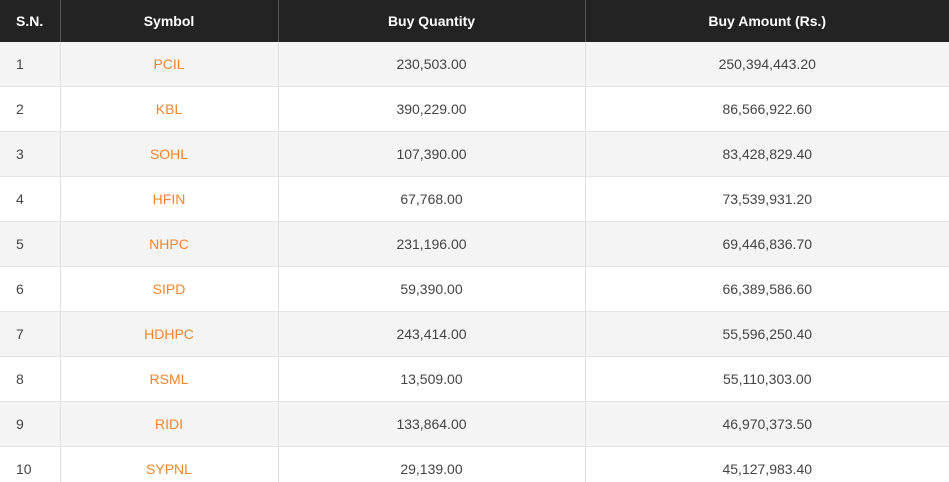 The image size is (949, 482). What do you see at coordinates (169, 464) in the screenshot?
I see `symbol-link: SYPNL` at bounding box center [169, 464].